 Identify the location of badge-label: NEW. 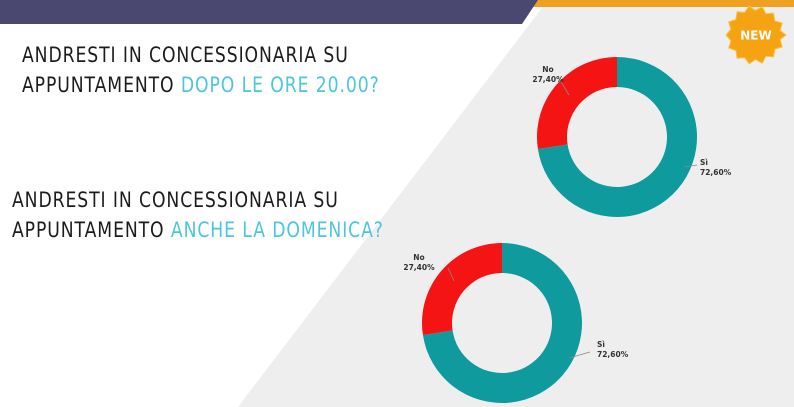
(755, 36).